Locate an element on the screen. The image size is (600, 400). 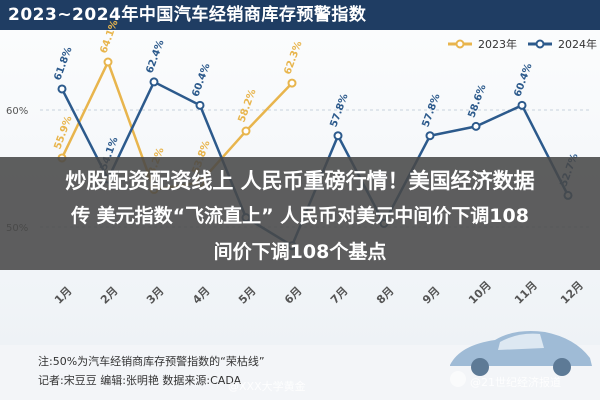
overlay-line-2: 传 美元指数“飞流直上” 人民币对美元中间价下调108 is located at coordinates (300, 216).